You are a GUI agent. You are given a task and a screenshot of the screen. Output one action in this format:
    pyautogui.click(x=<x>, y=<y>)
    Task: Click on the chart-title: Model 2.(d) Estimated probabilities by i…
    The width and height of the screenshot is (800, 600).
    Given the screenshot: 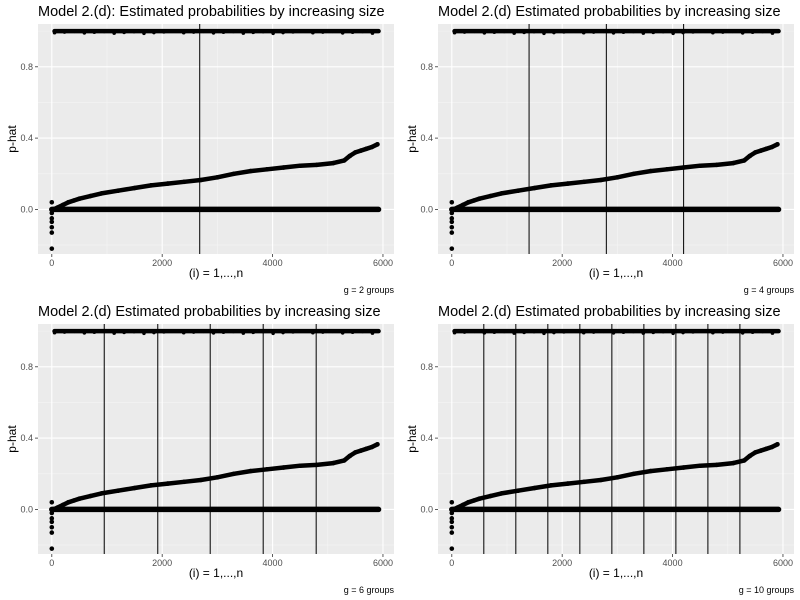 What is the action you would take?
    pyautogui.click(x=609, y=312)
    